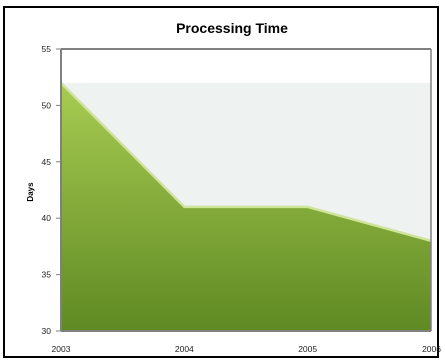 This screenshot has width=445, height=362. Describe the element at coordinates (30, 192) in the screenshot. I see `y-axis-label: Days` at that location.